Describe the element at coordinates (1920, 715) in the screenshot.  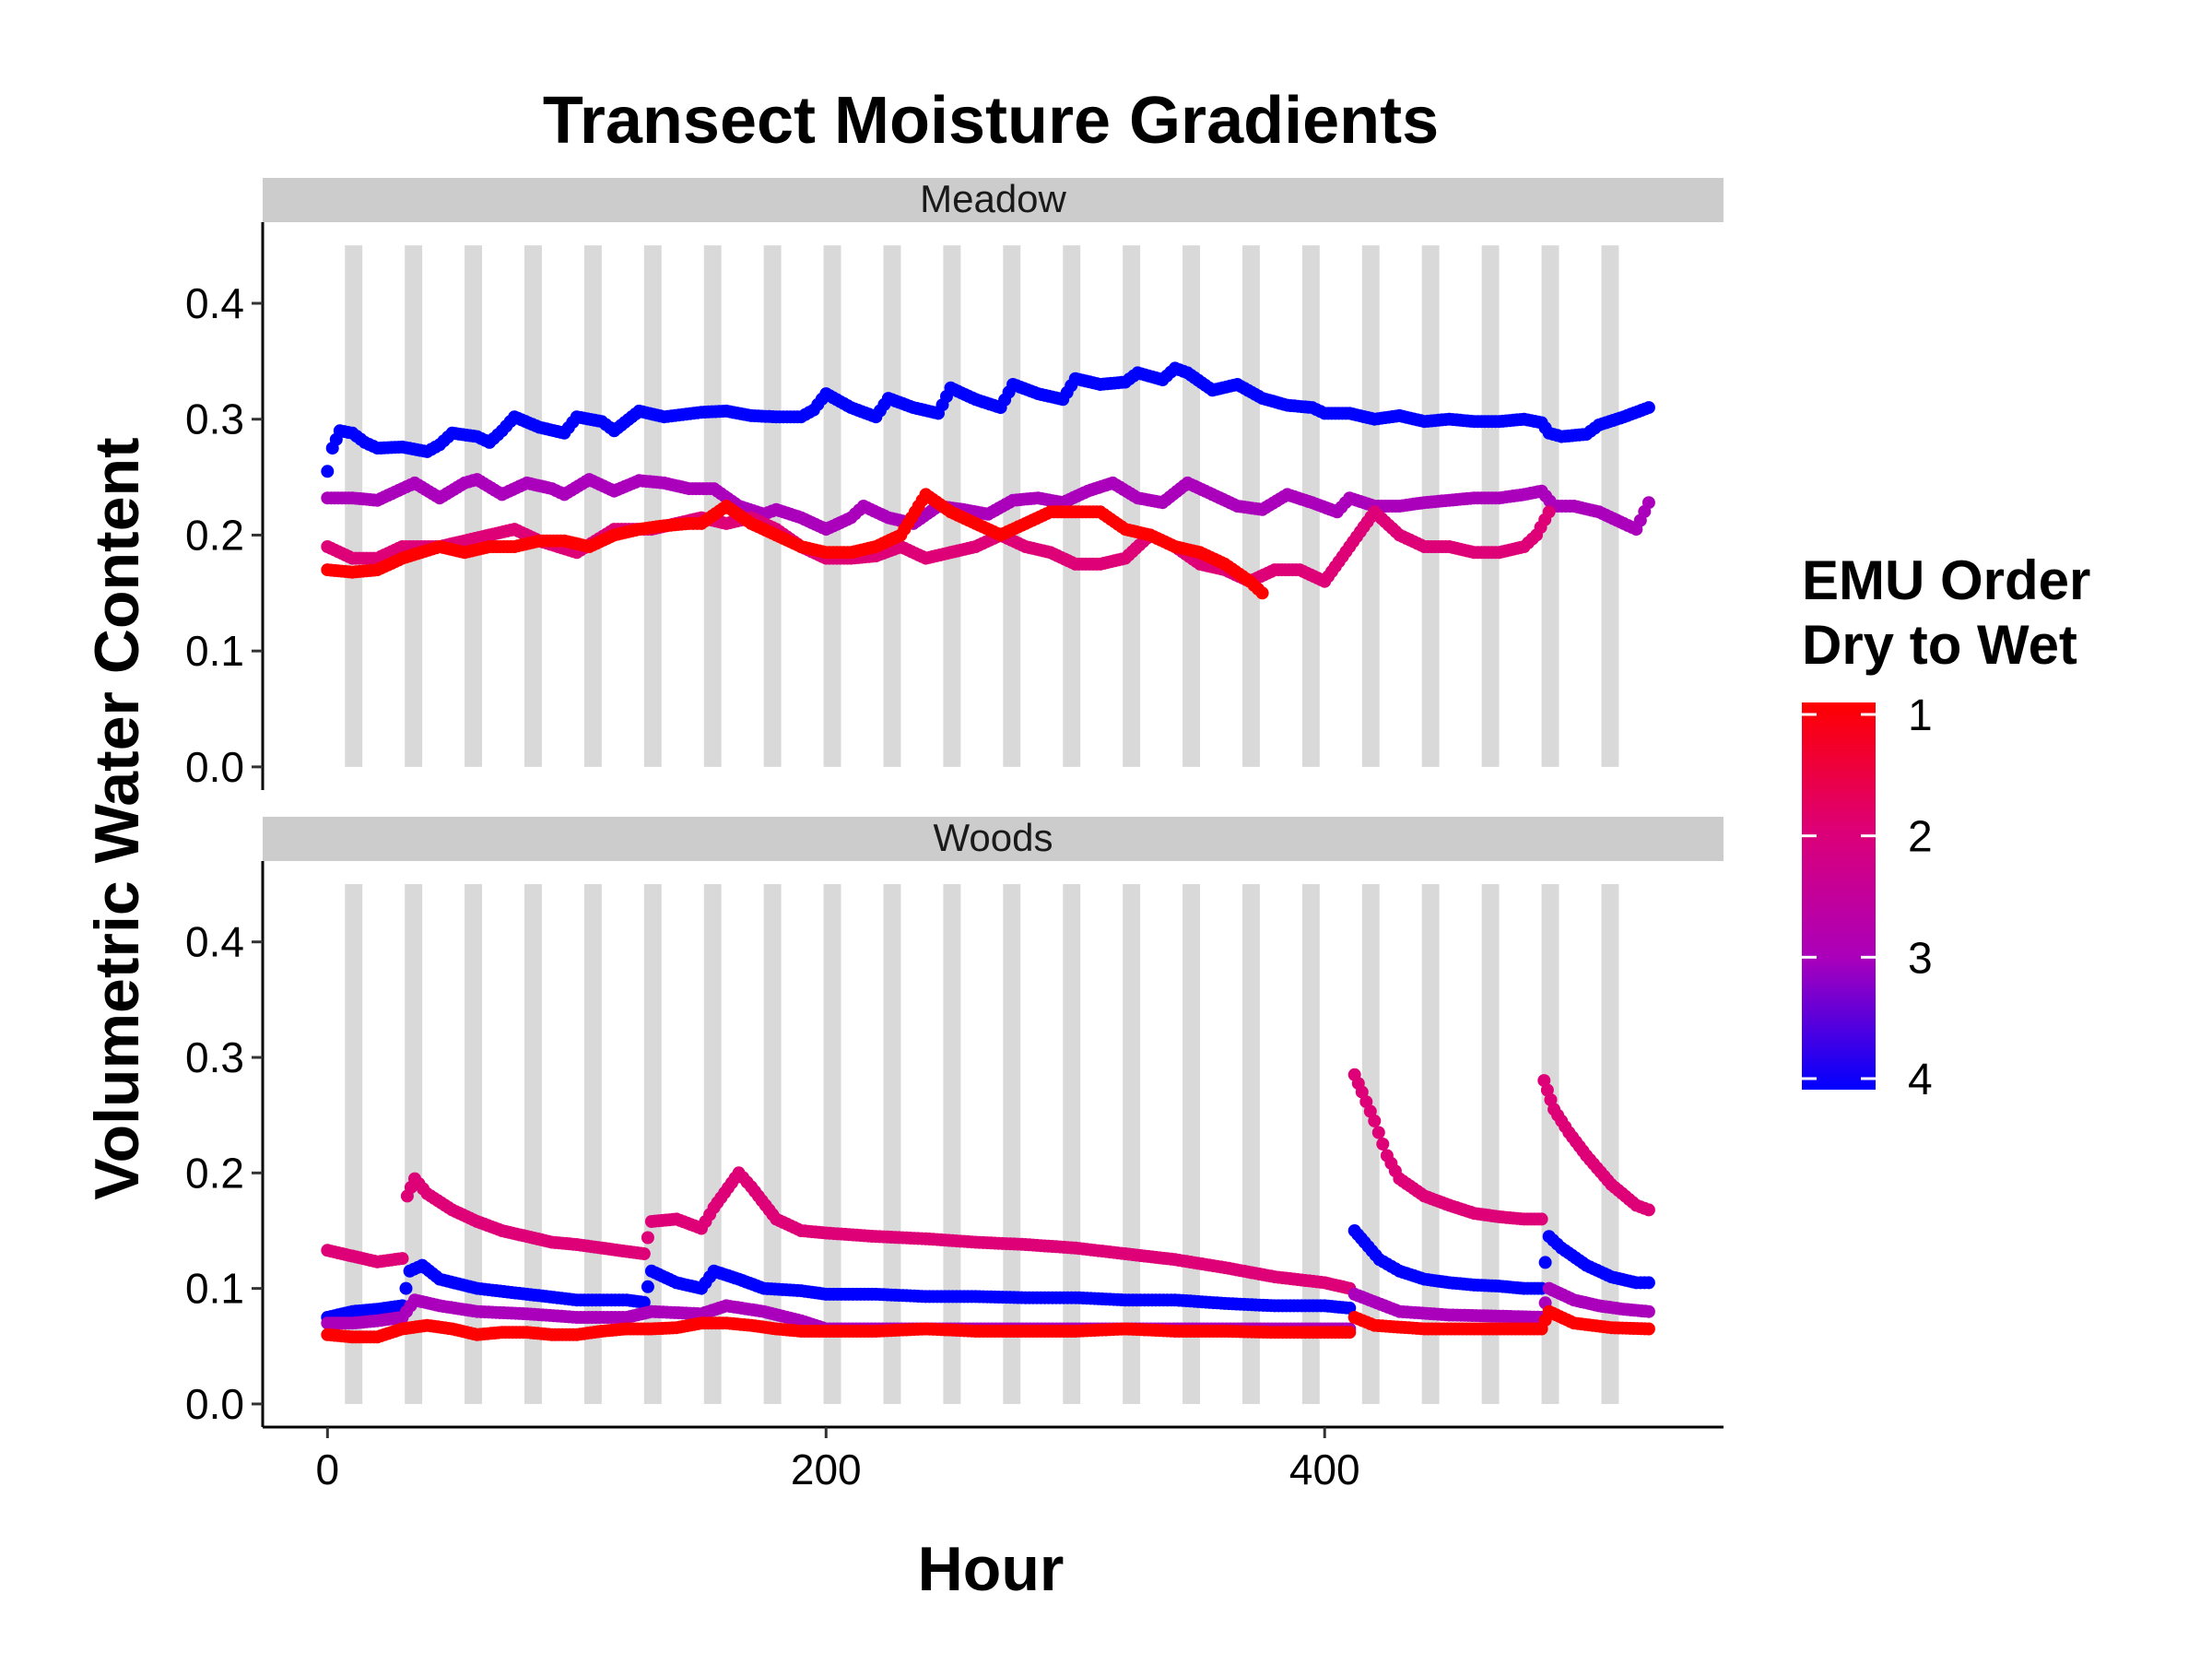
I see `legend-tick-label: 1` at that location.